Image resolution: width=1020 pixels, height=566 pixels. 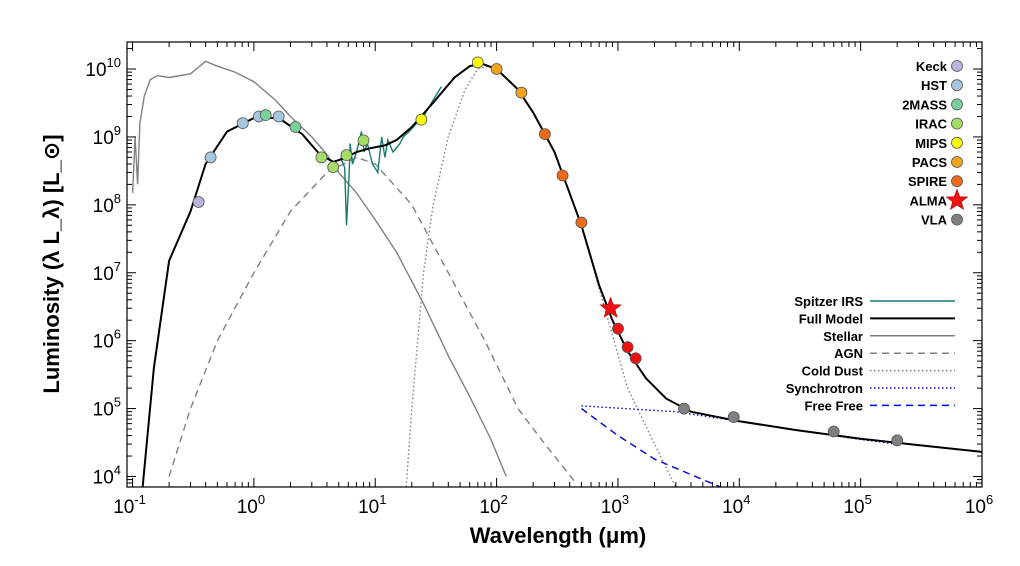 What do you see at coordinates (979, 505) in the screenshot?
I see `x-tick-label: 10⁶` at bounding box center [979, 505].